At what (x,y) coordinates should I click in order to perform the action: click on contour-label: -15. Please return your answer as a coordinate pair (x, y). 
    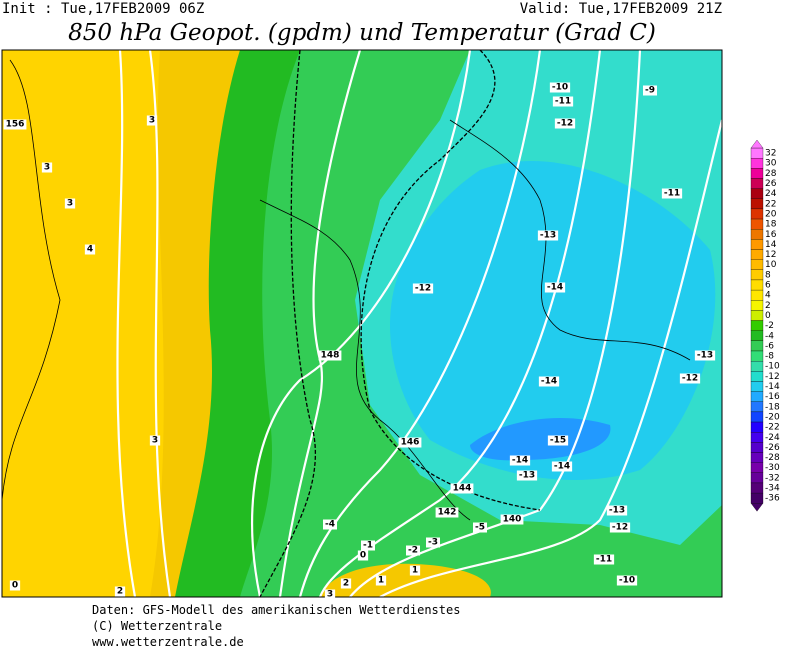
    Looking at the image, I should click on (558, 441).